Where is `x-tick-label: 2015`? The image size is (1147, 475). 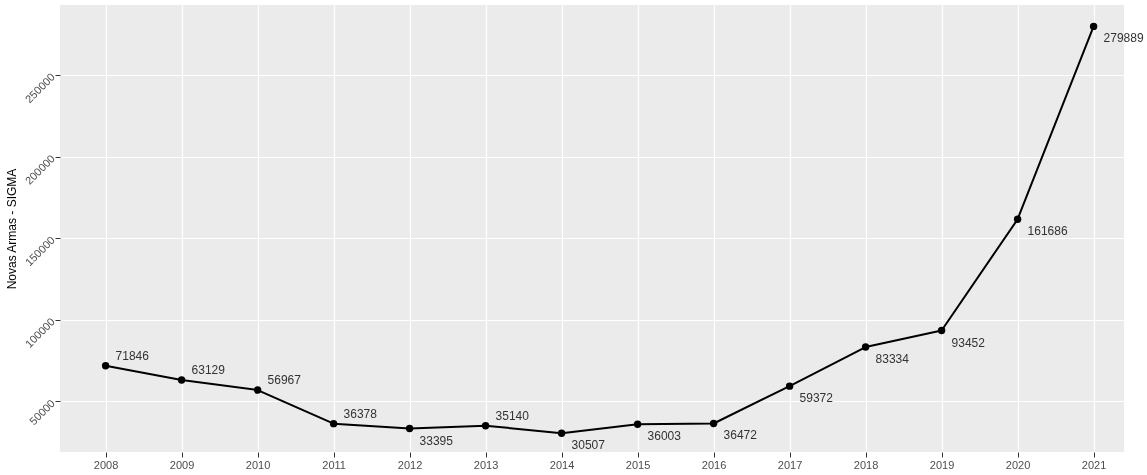 x-tick-label: 2015 is located at coordinates (638, 464).